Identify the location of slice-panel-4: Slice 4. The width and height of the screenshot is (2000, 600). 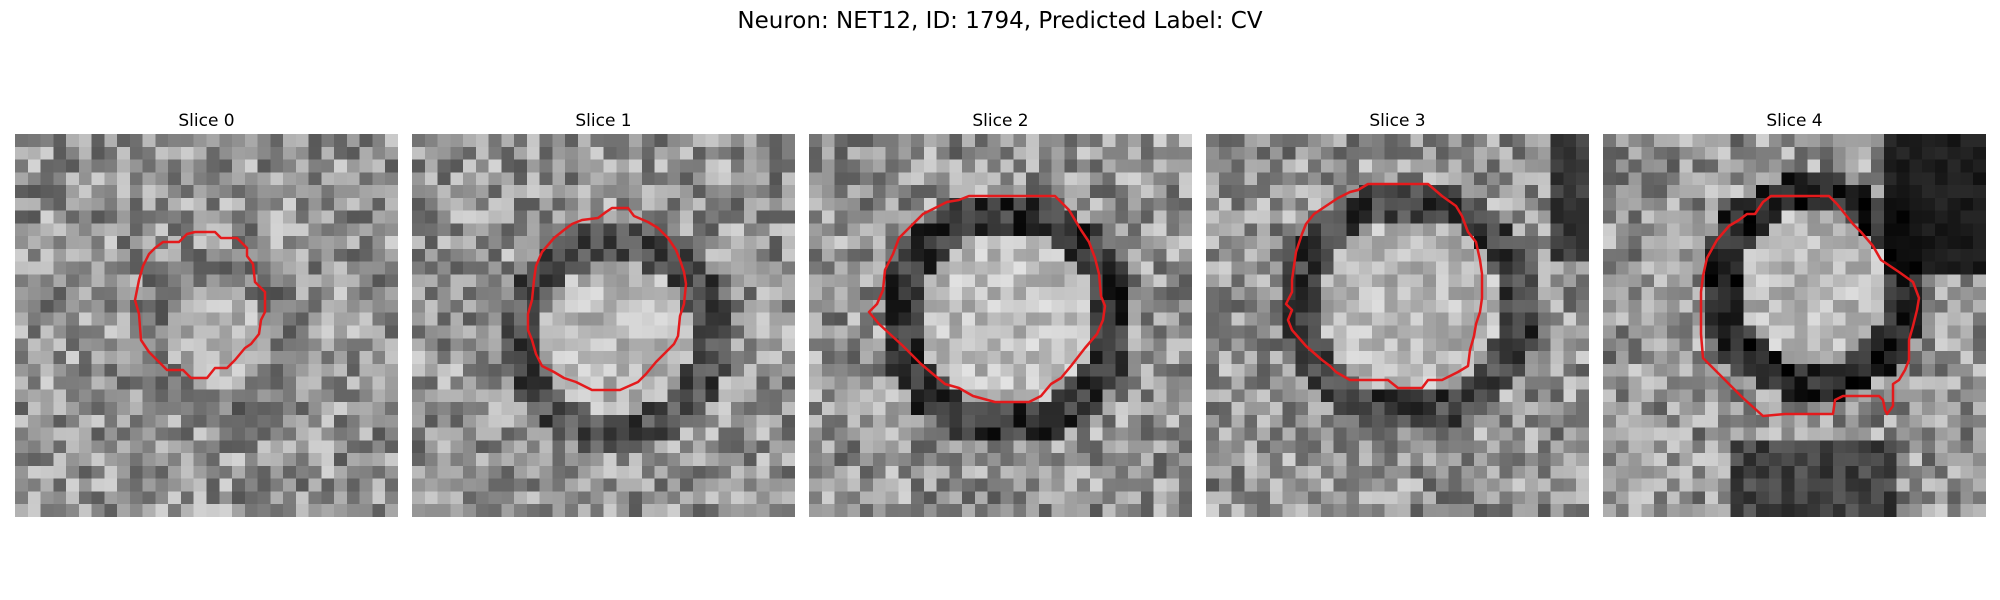
(1794, 312).